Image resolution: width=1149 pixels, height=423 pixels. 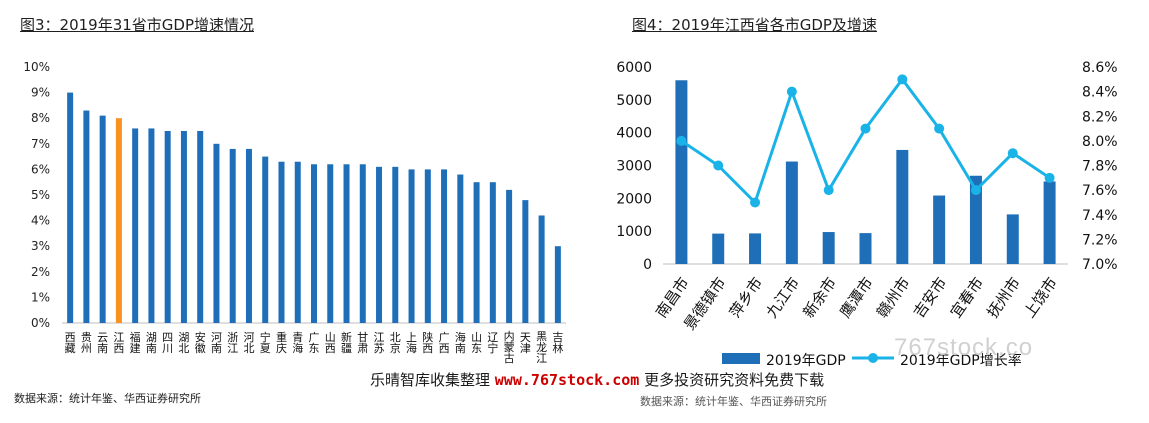 What do you see at coordinates (200, 348) in the screenshot?
I see `x-tick-char: 徽` at bounding box center [200, 348].